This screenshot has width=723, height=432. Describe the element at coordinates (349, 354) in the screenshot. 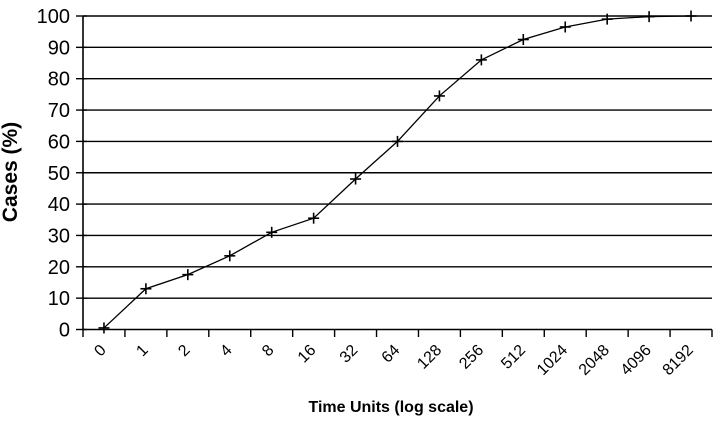

I see `x-tick-label: 32` at that location.